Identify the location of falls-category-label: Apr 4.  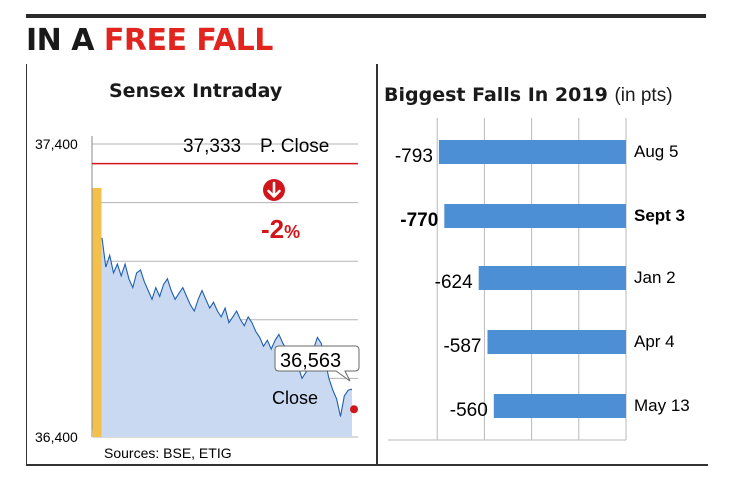
(654, 341).